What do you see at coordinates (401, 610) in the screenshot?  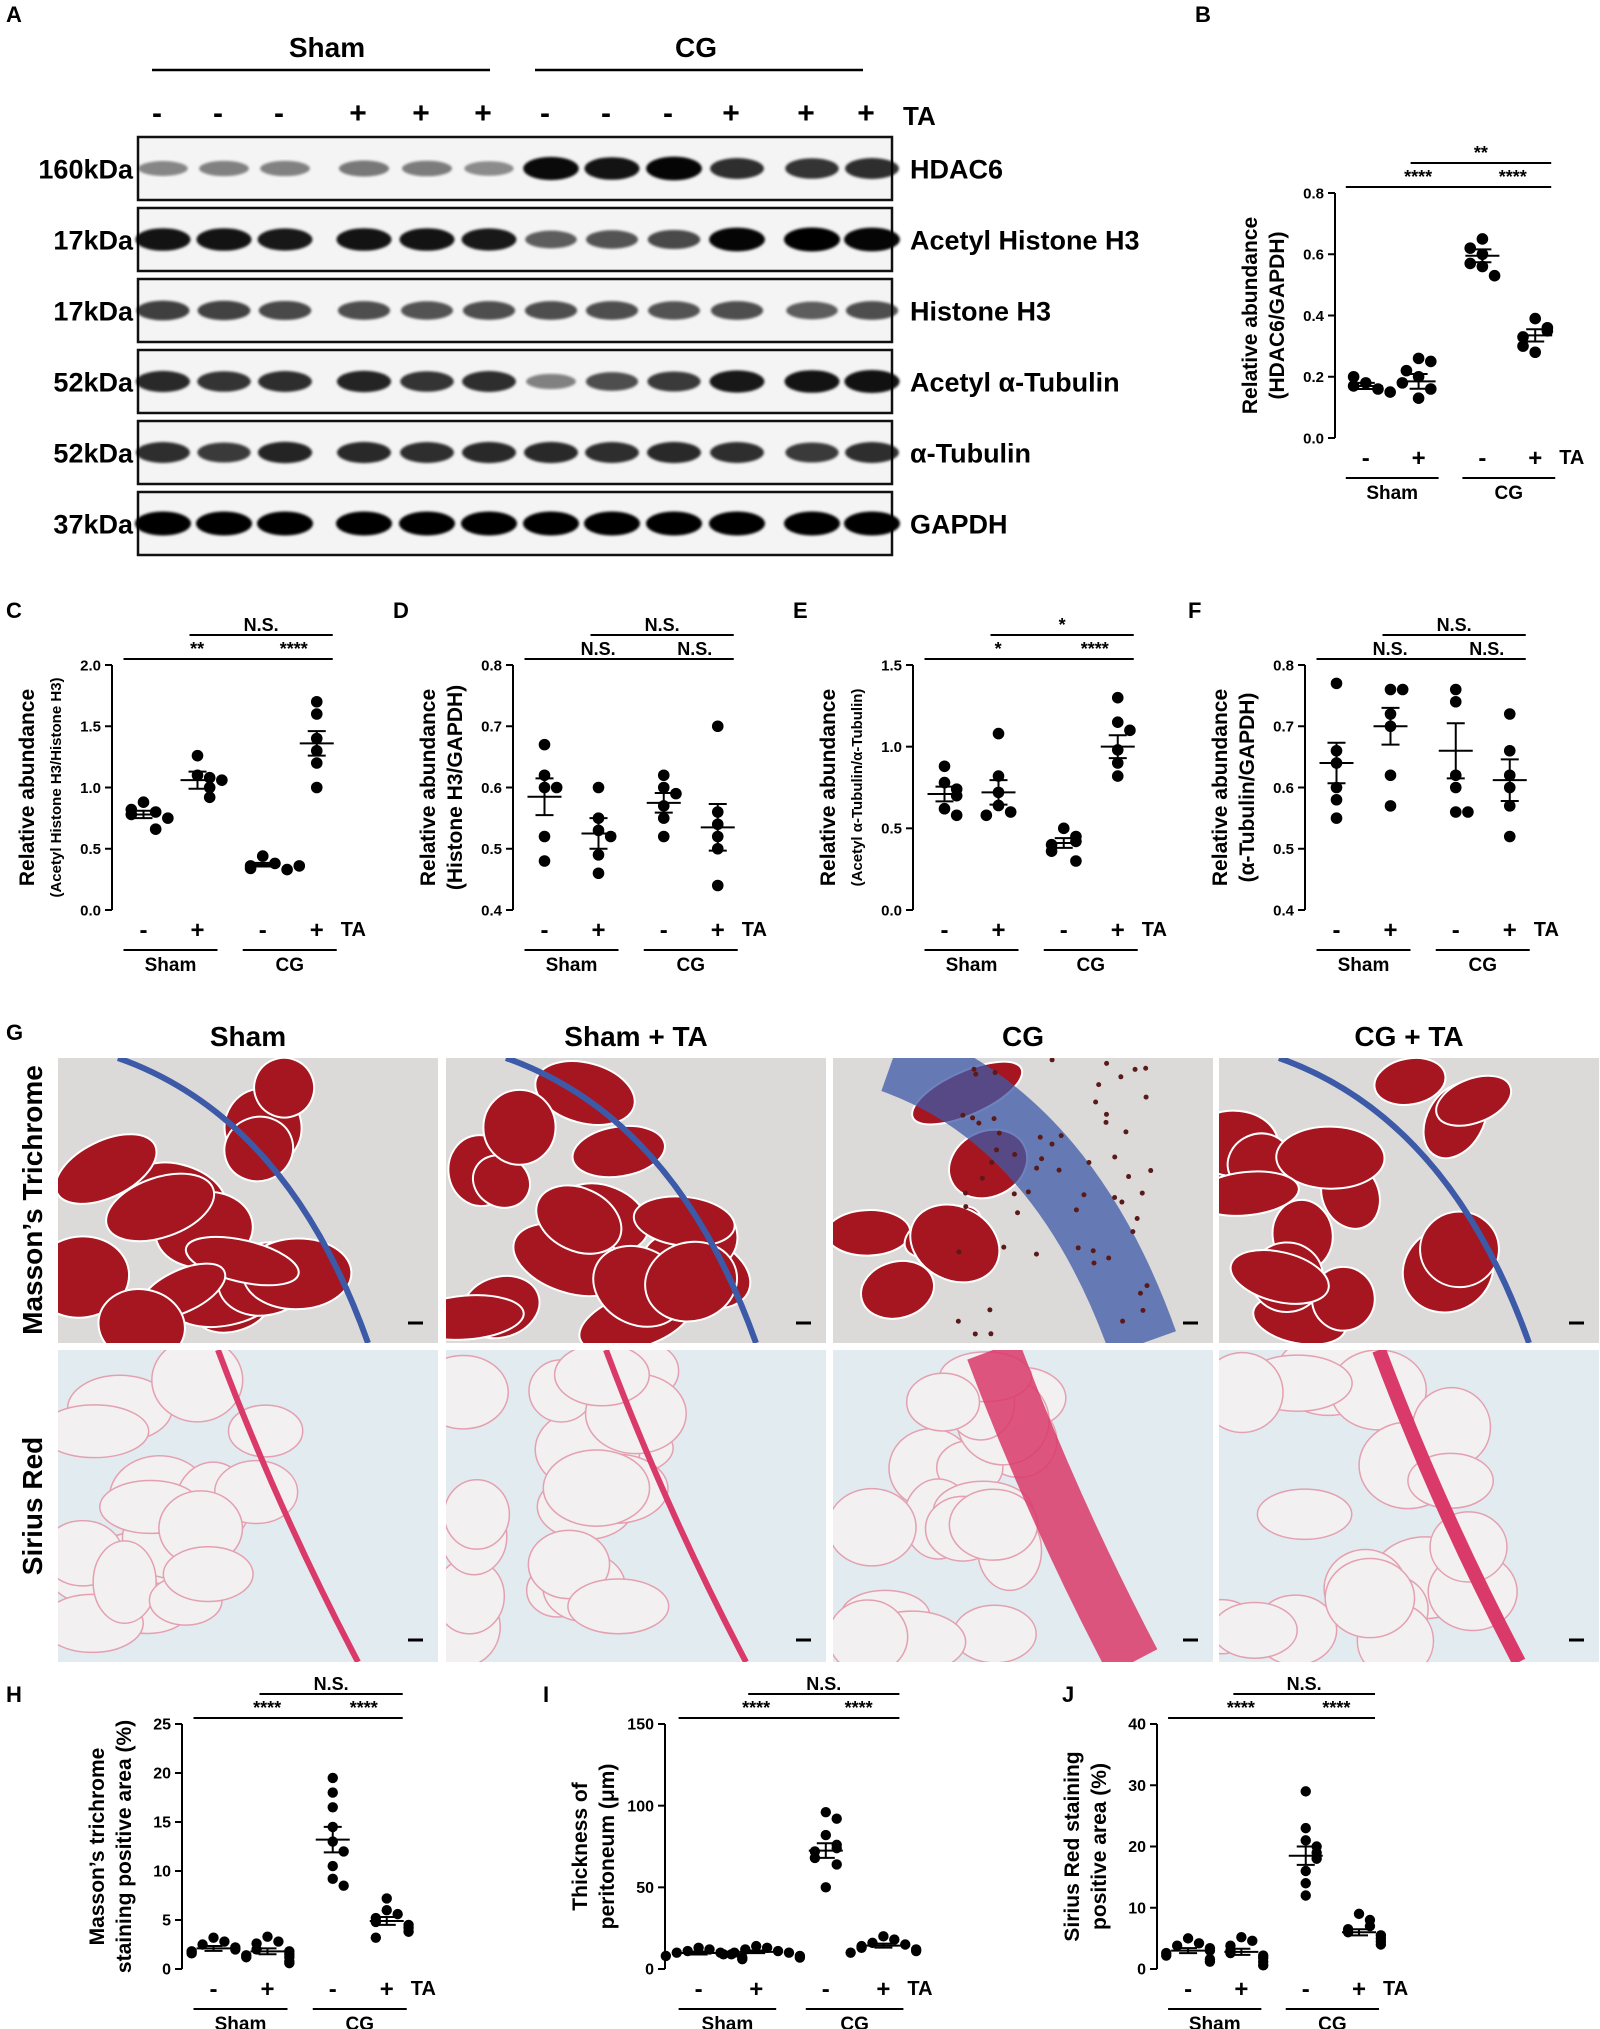 I see `panel-letter-d: D` at bounding box center [401, 610].